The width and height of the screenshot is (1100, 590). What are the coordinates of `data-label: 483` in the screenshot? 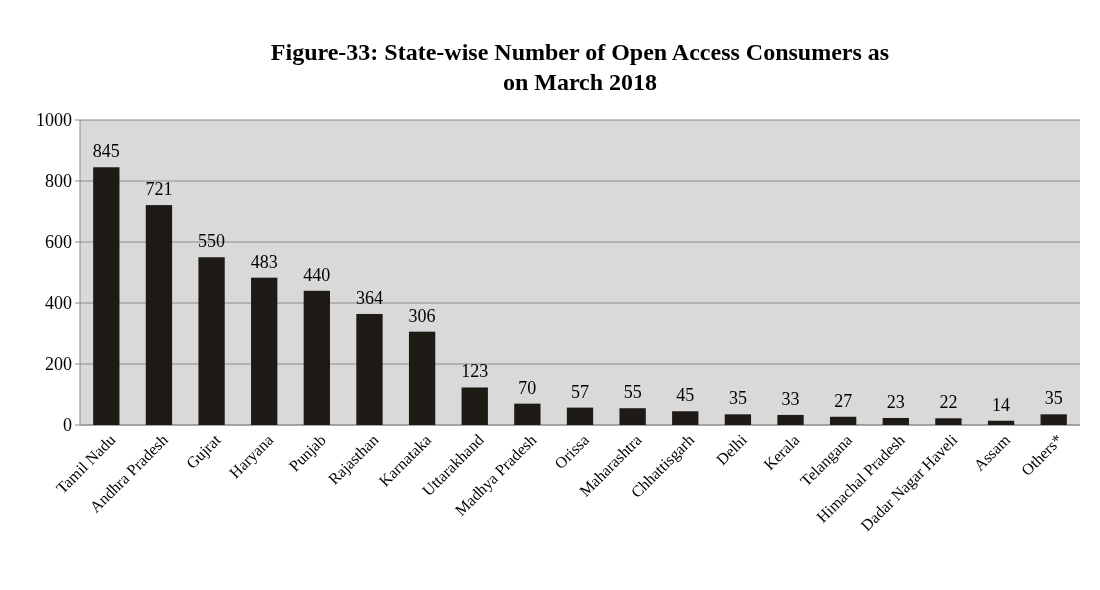 It's located at (264, 261).